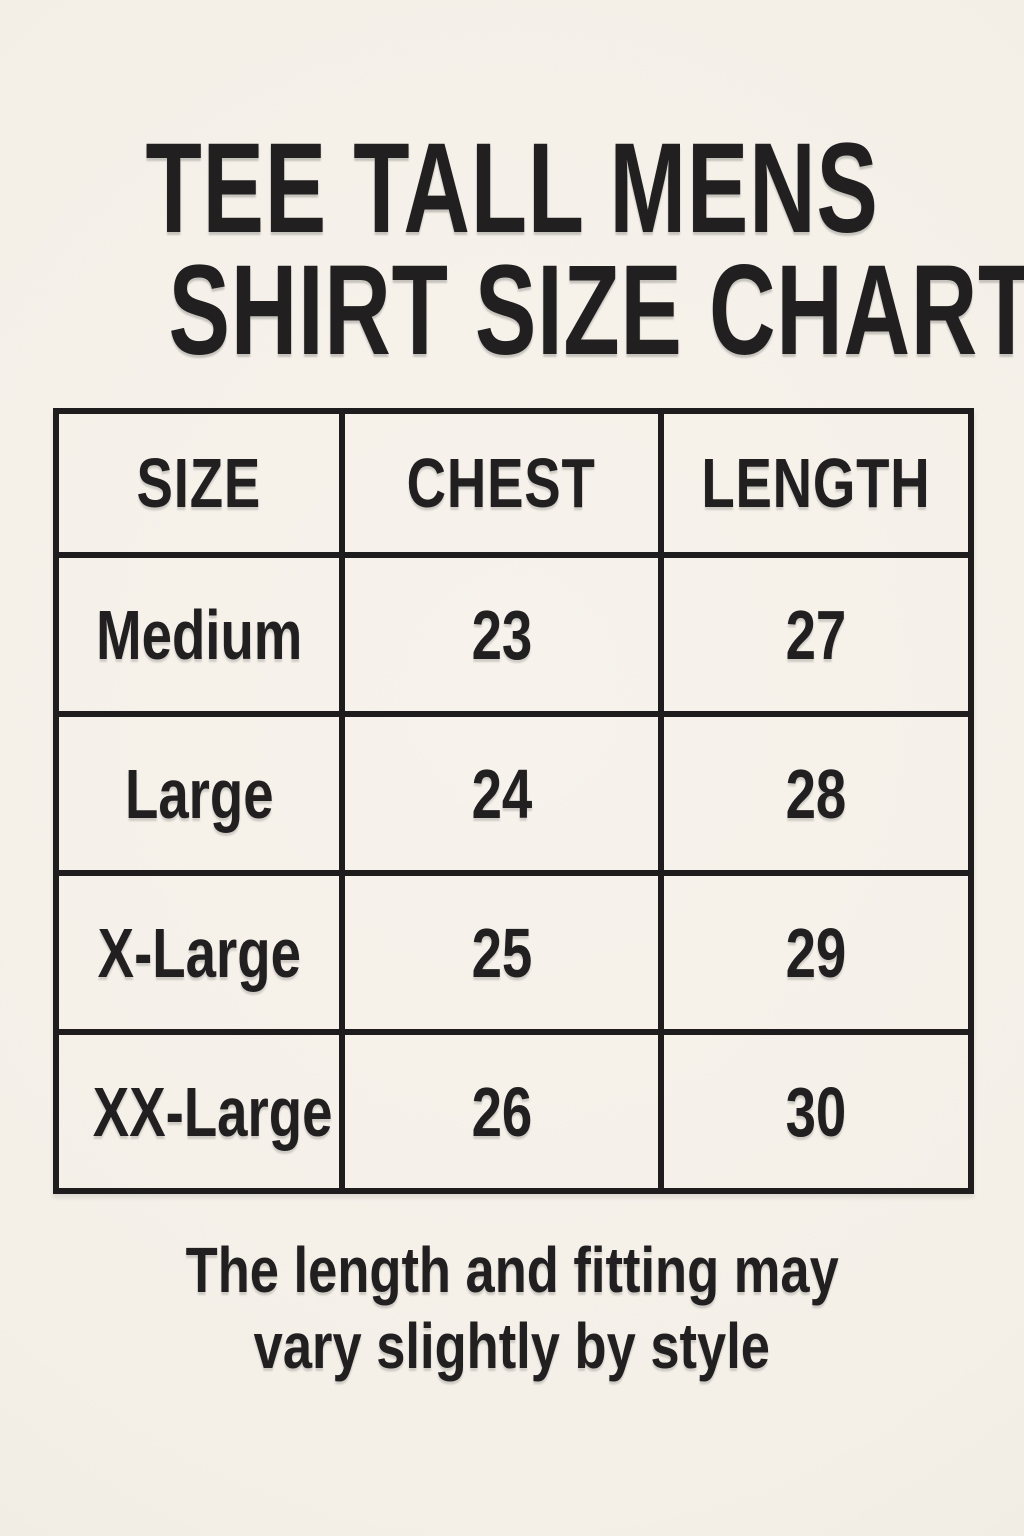  What do you see at coordinates (512, 188) in the screenshot?
I see `page-title-line-1: TEE TALL MENS` at bounding box center [512, 188].